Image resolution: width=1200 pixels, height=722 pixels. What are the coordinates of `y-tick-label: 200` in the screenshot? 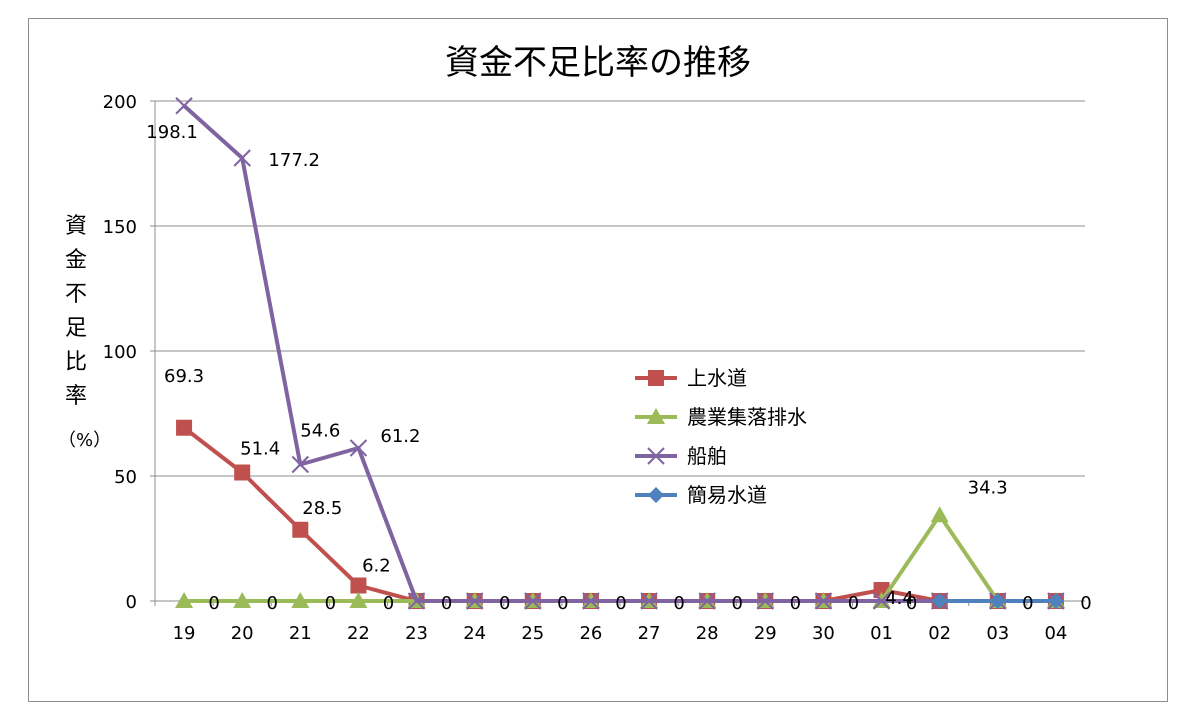 It's located at (120, 102).